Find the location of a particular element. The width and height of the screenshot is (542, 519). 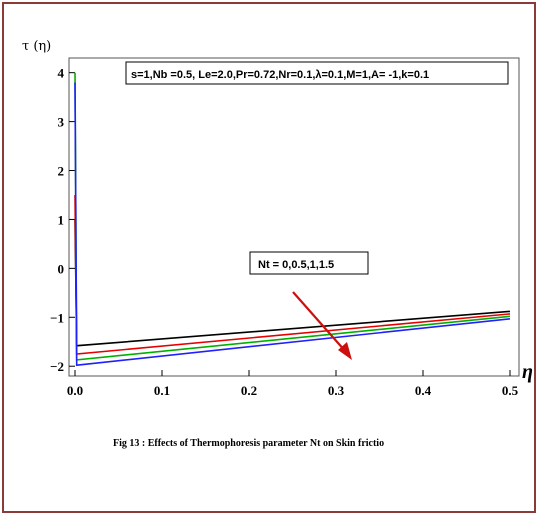

x-tick-label: 0.5 is located at coordinates (510, 390).